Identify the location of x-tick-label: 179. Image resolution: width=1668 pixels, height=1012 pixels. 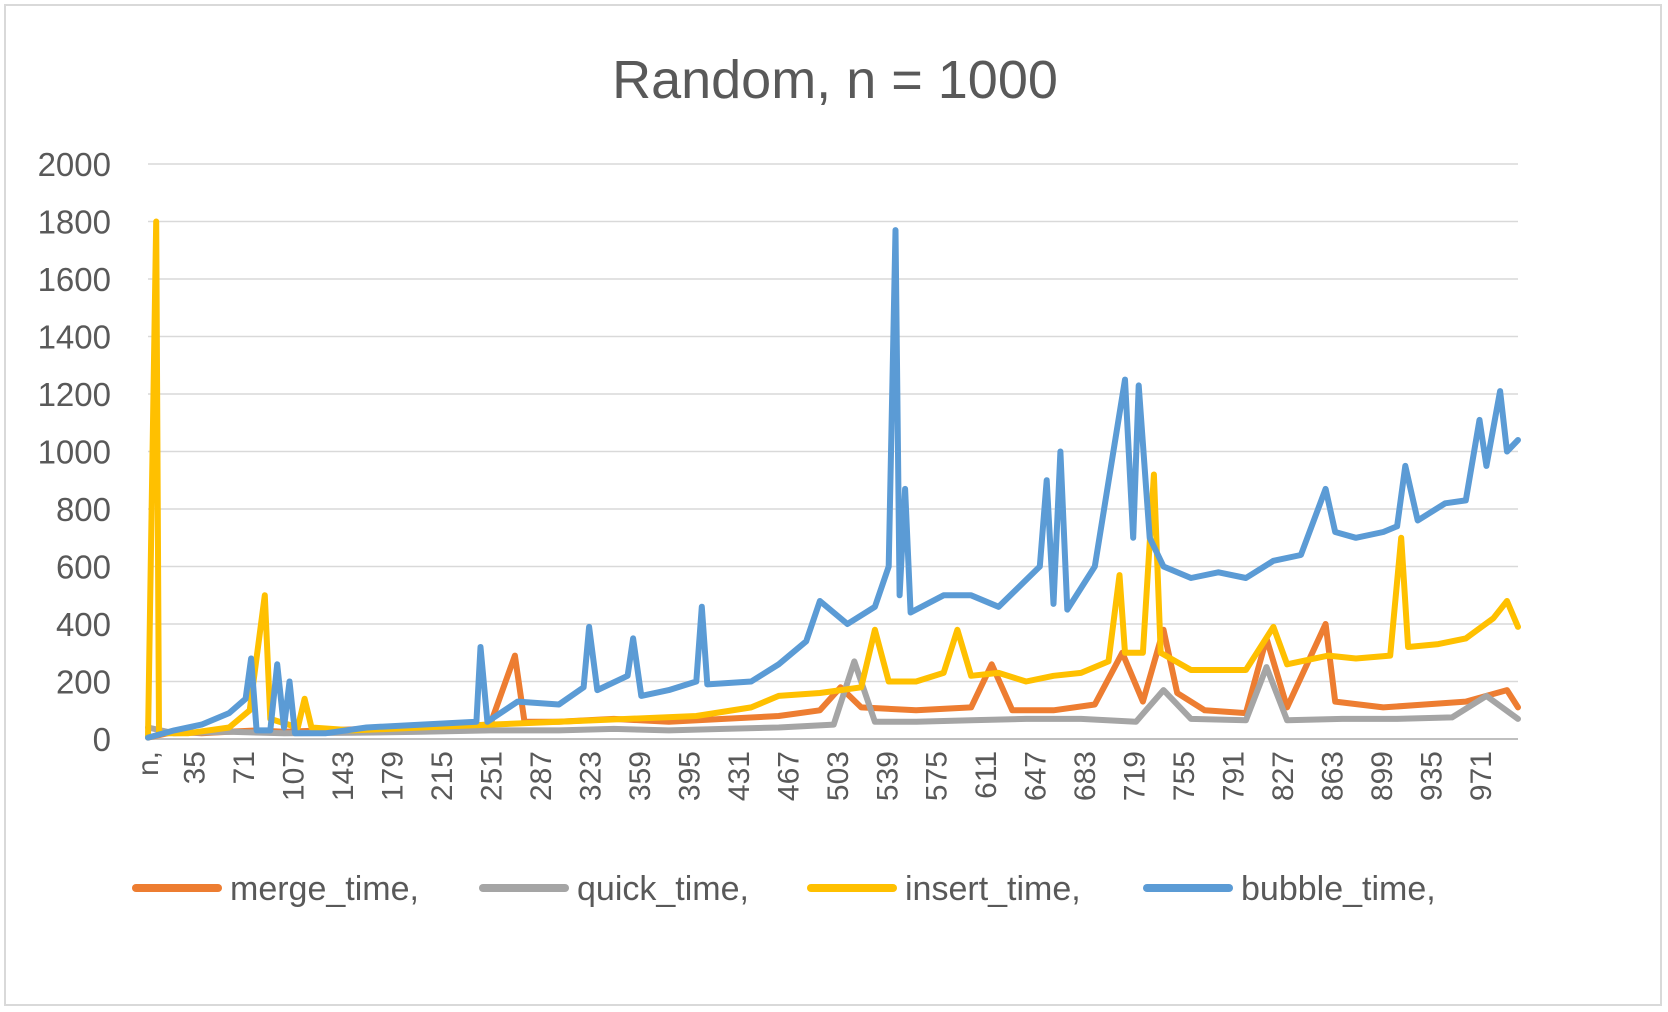
(393, 776).